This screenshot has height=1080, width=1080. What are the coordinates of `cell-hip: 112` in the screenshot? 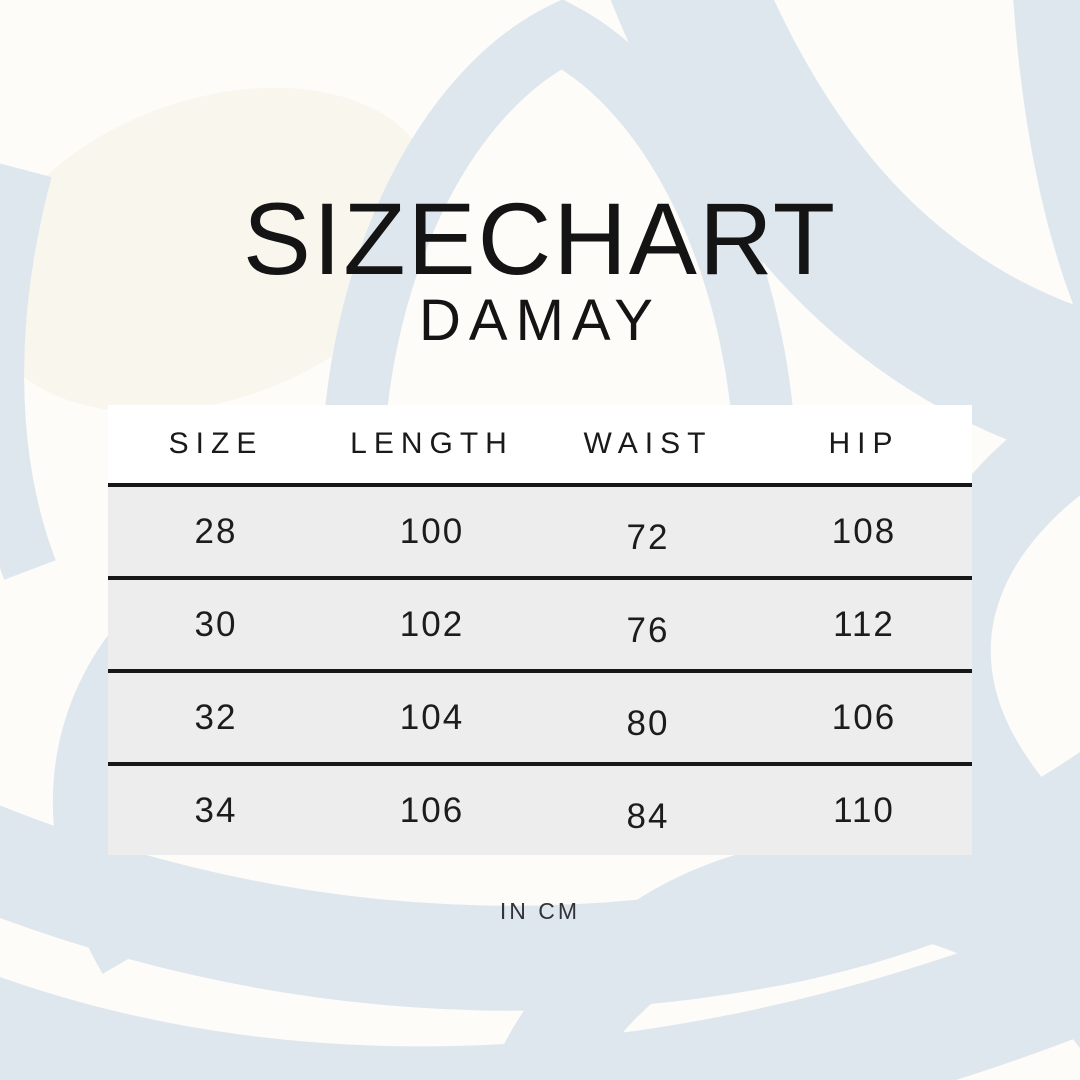 It's located at (864, 624).